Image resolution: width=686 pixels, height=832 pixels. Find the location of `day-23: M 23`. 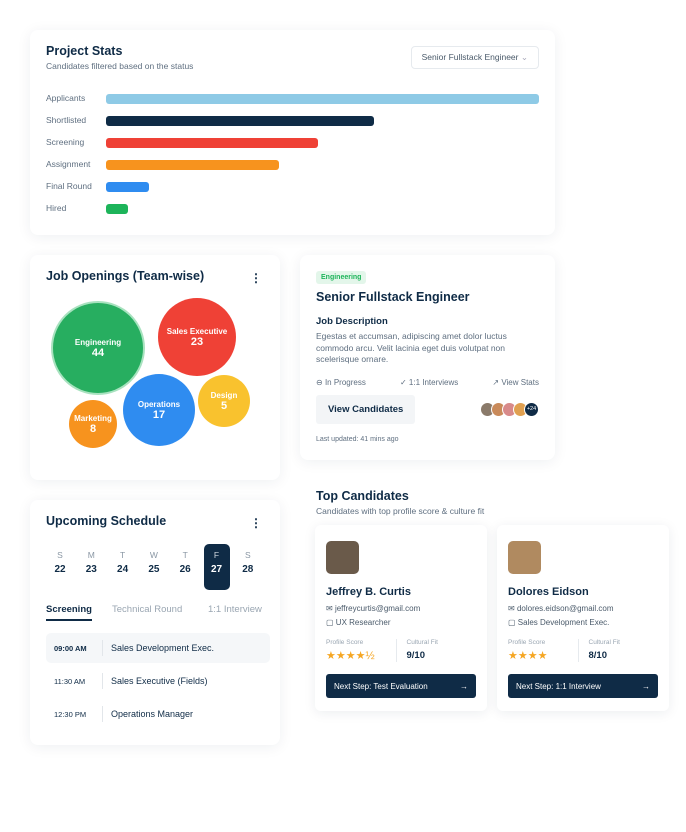

day-23: M 23 is located at coordinates (91, 567).